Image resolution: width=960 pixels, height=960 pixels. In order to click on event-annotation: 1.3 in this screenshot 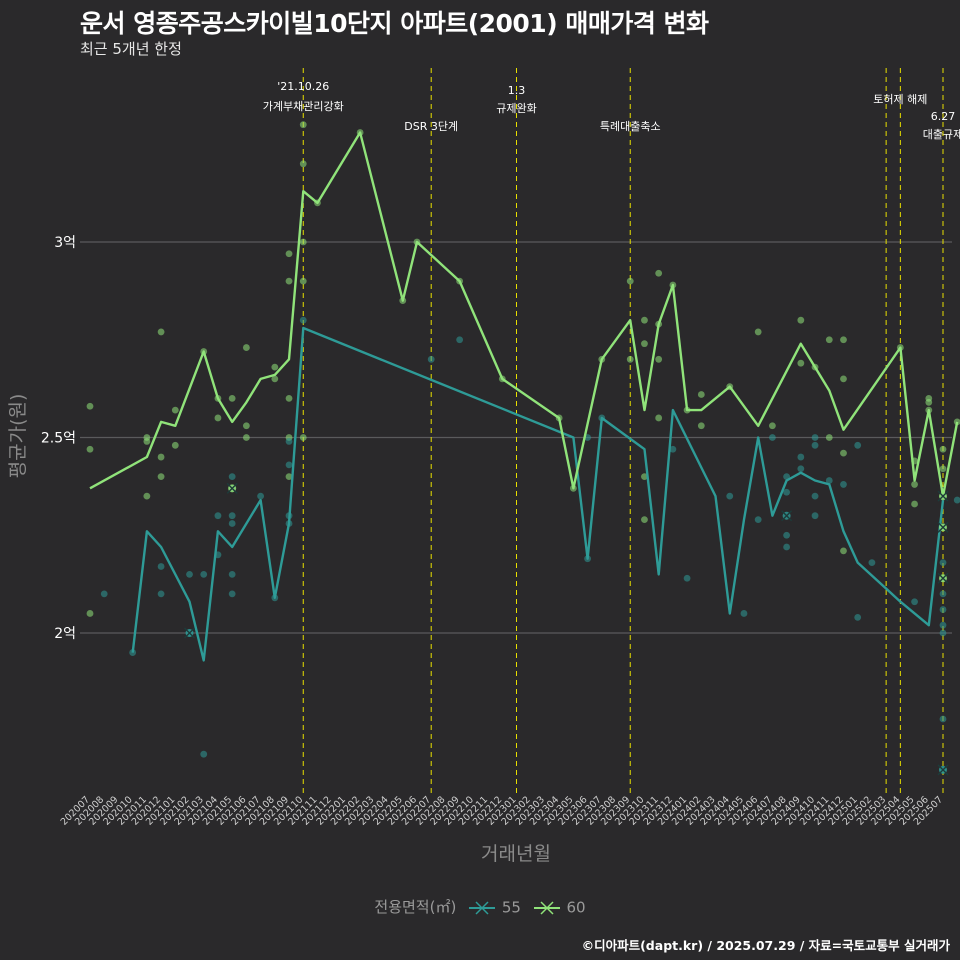, I will do `click(517, 90)`.